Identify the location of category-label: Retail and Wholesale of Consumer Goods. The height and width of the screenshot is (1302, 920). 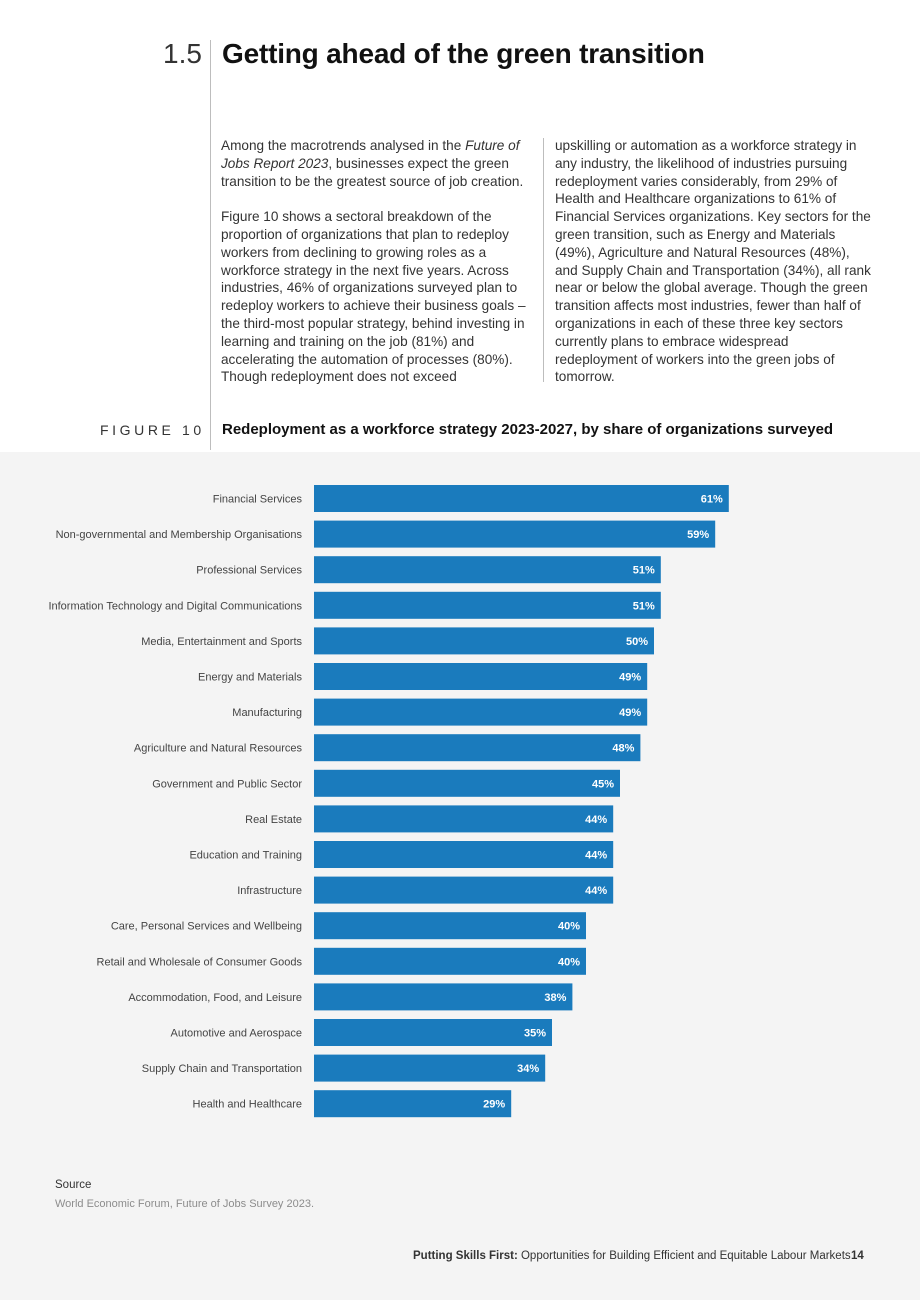
(200, 962).